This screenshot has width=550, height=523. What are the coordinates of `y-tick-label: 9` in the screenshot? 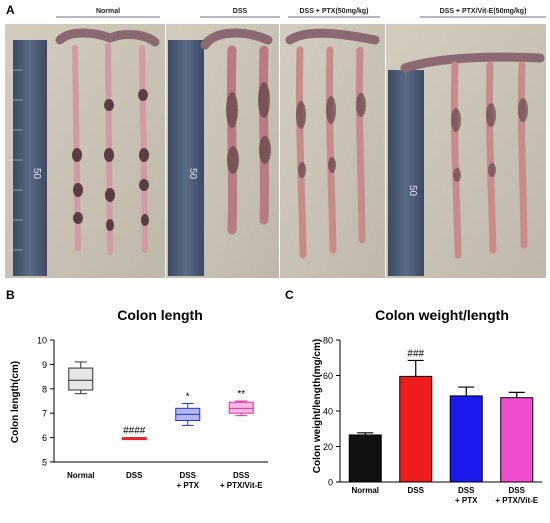 It's located at (44, 365).